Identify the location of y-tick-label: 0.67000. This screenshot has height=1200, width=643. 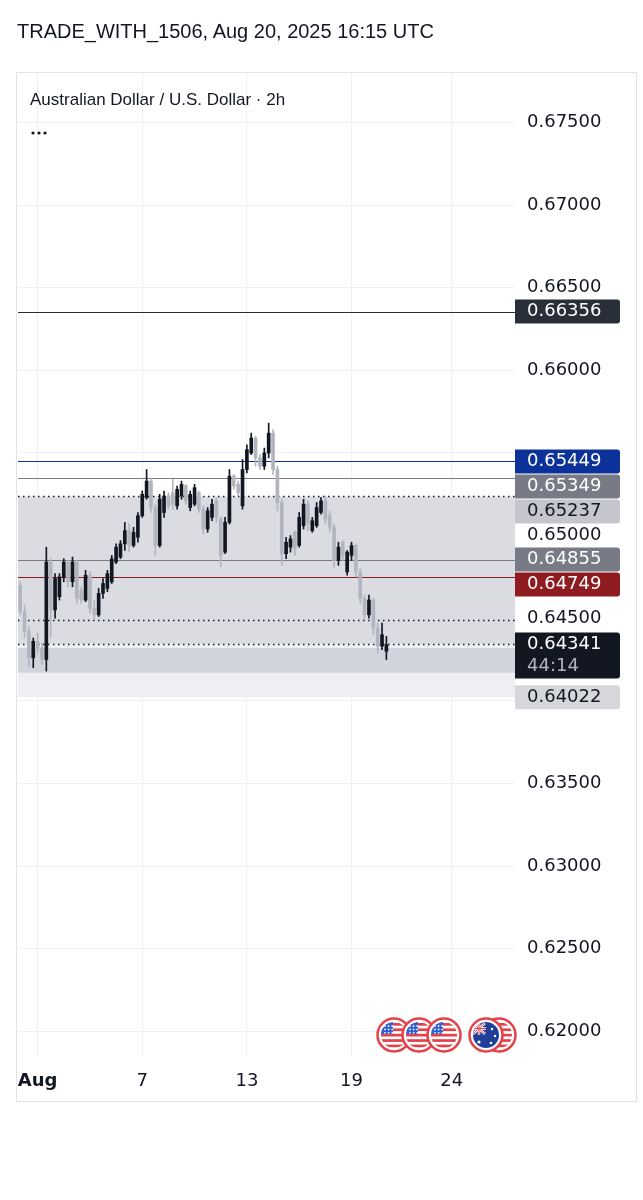
(564, 203).